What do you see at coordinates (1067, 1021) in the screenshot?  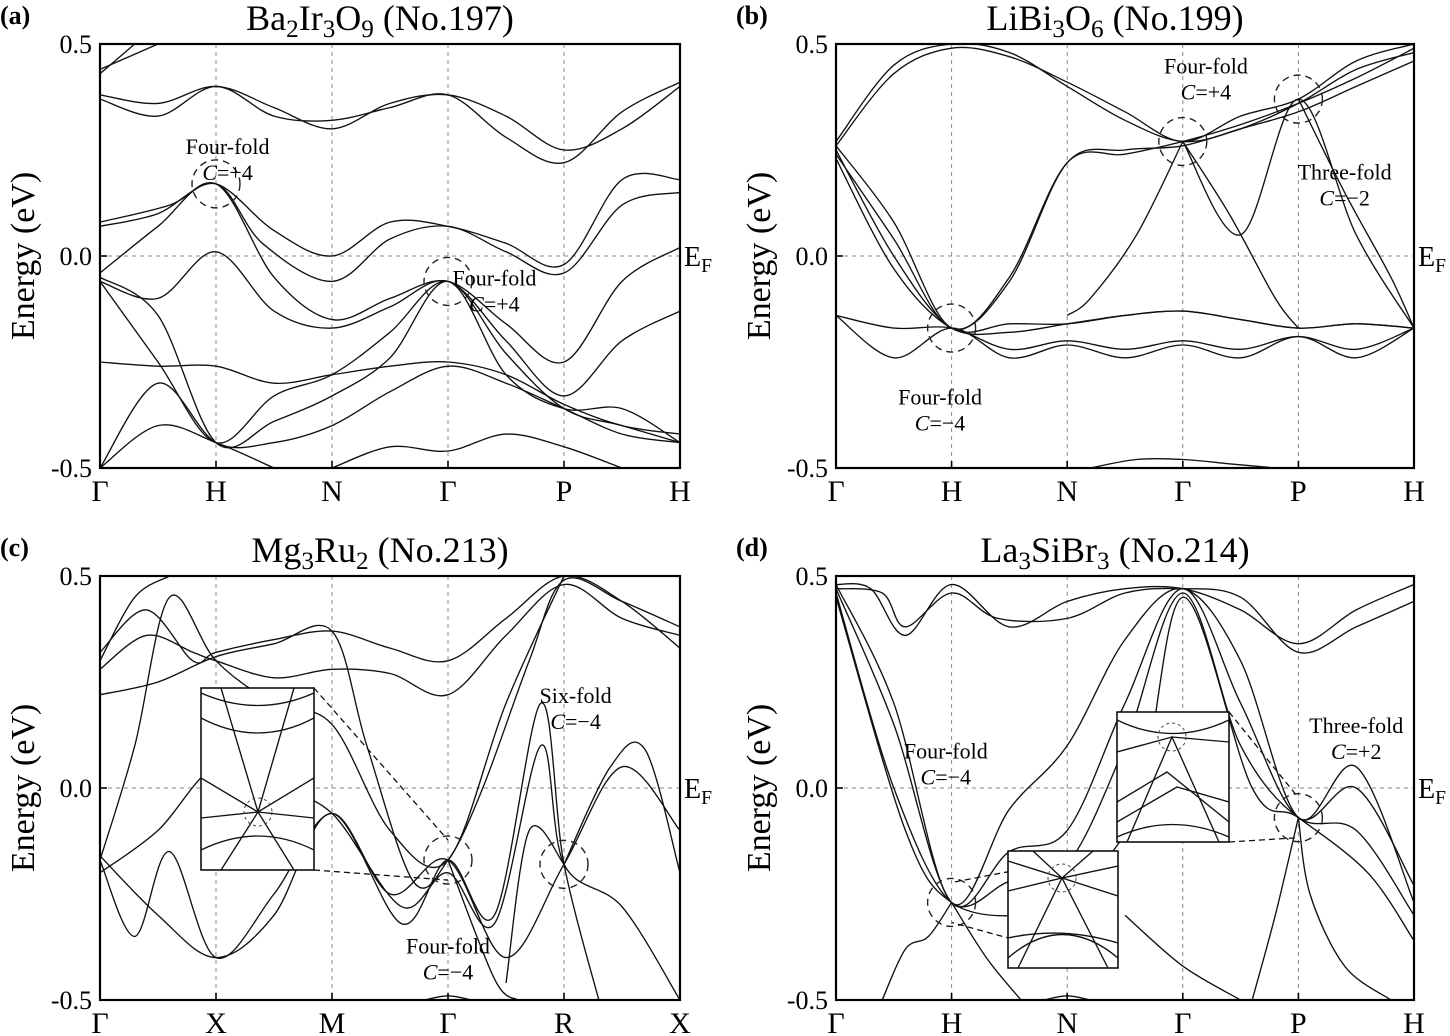 I see `x-tick-label: N` at bounding box center [1067, 1021].